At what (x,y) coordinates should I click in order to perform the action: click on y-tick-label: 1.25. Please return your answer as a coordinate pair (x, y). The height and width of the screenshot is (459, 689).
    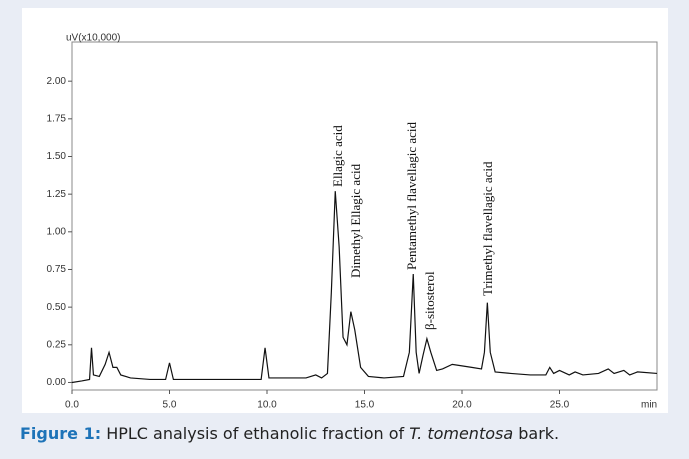
    Looking at the image, I should click on (57, 194).